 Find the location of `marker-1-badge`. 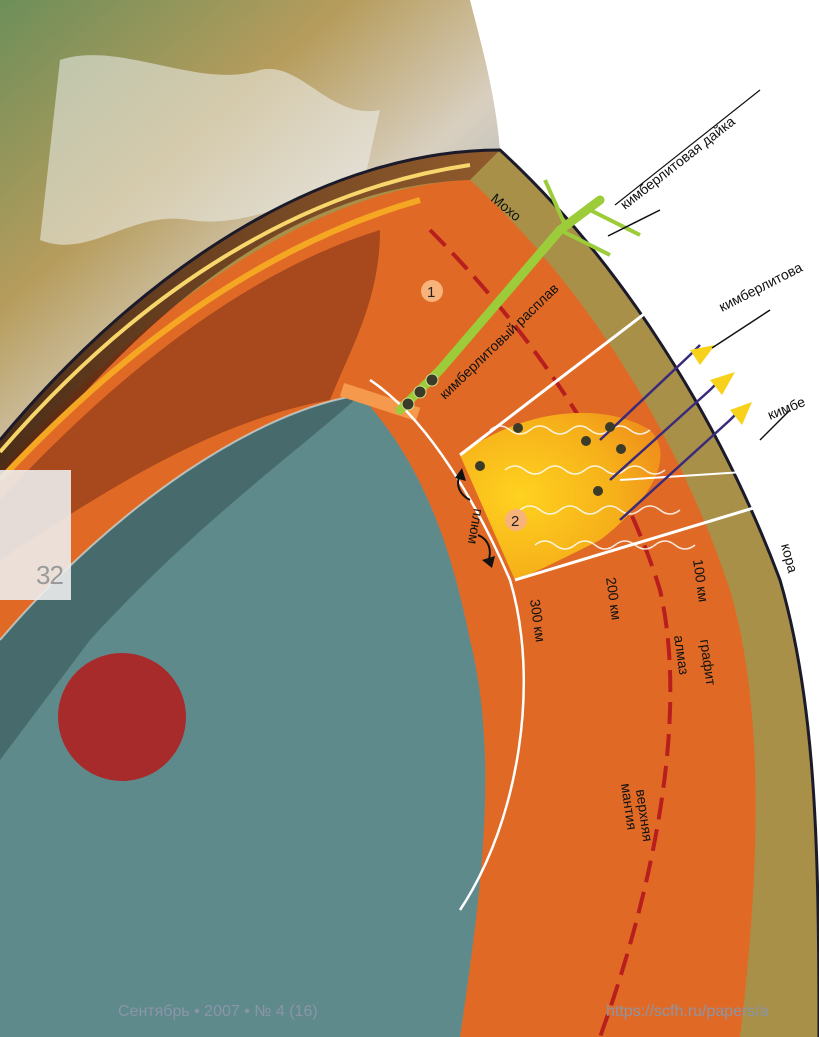

marker-1-badge is located at coordinates (432, 291).